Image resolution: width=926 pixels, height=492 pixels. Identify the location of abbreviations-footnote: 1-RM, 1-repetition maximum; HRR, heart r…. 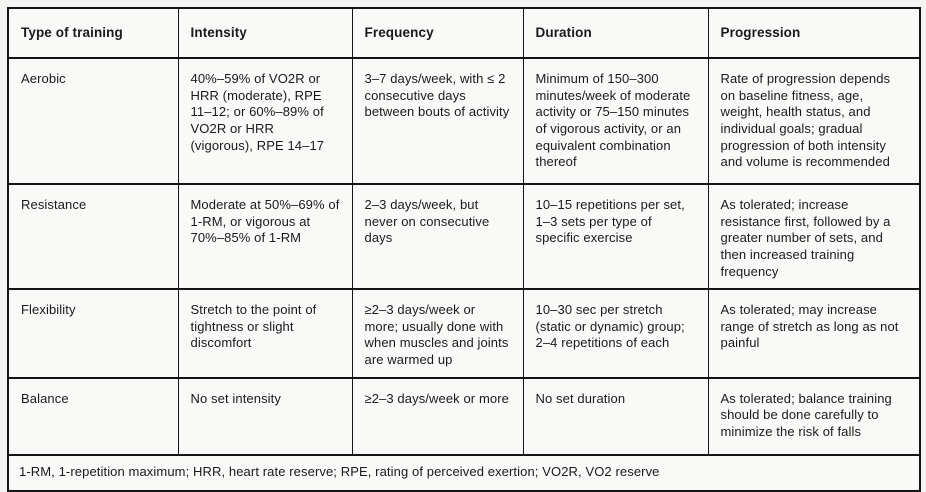
(464, 472).